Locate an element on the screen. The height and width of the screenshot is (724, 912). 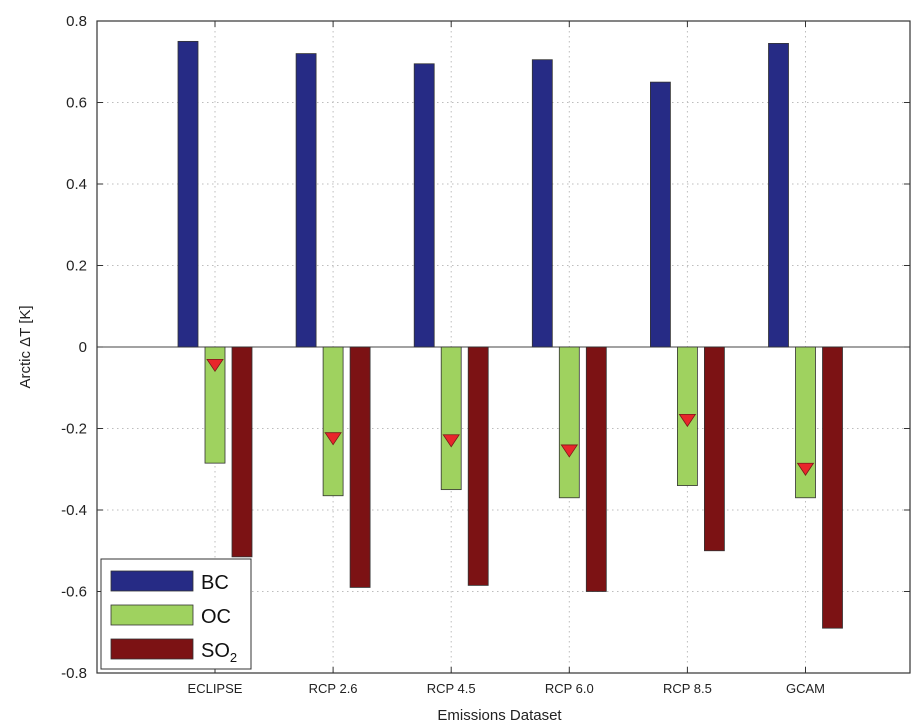
y-tick-label: -0.8 is located at coordinates (74, 673).